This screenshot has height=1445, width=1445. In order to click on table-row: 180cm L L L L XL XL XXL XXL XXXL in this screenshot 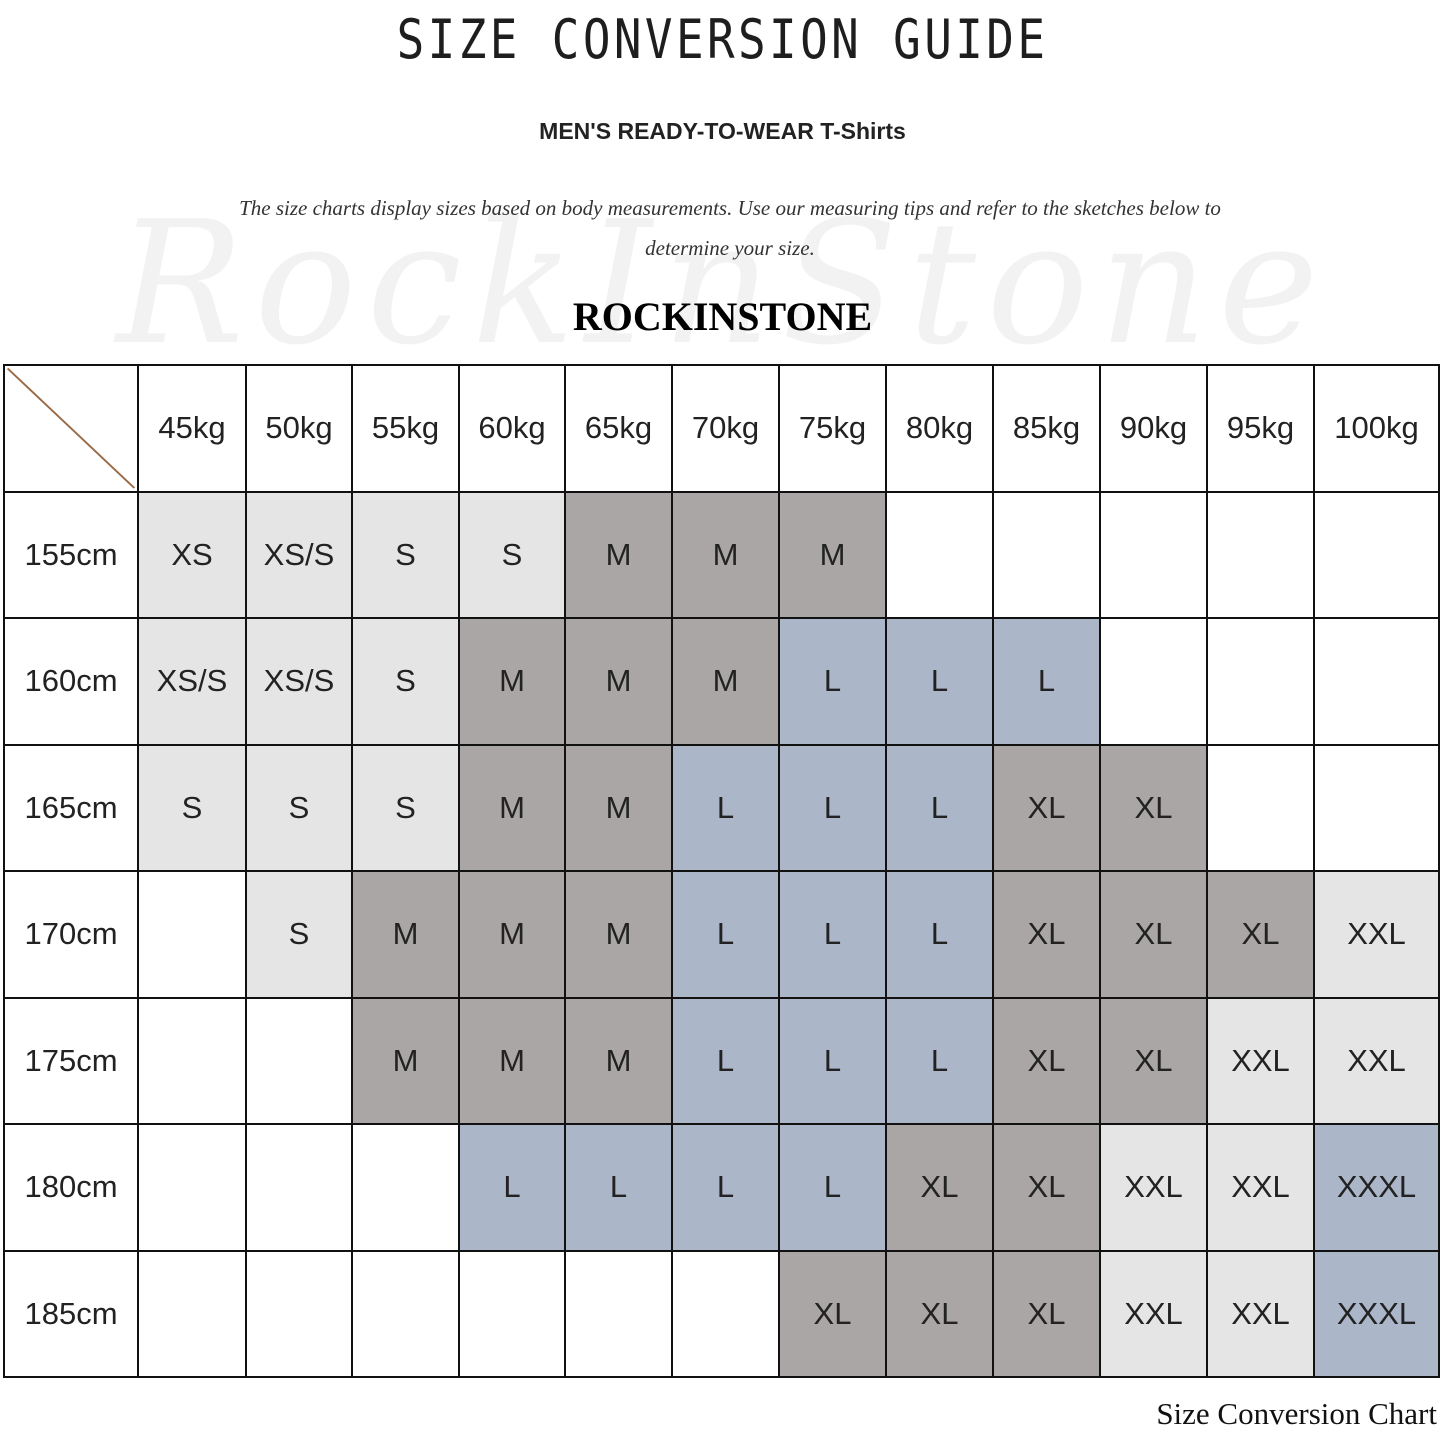, I will do `click(721, 1187)`.